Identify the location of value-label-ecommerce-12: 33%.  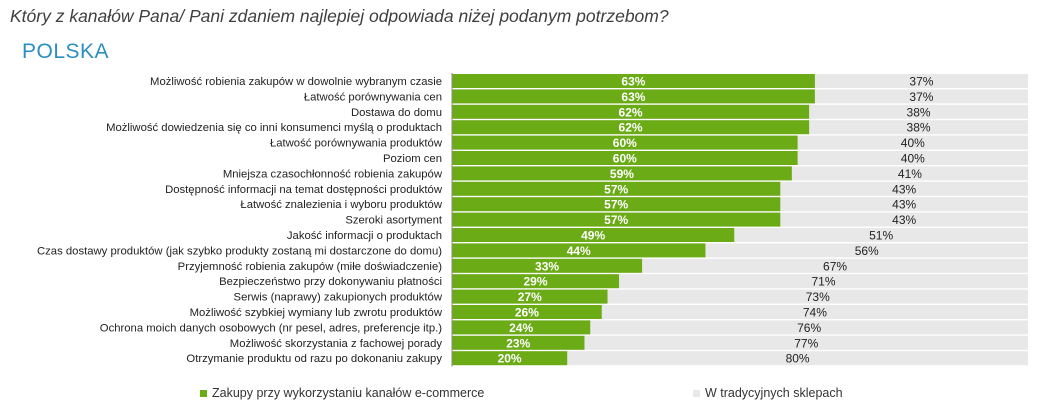
(547, 266).